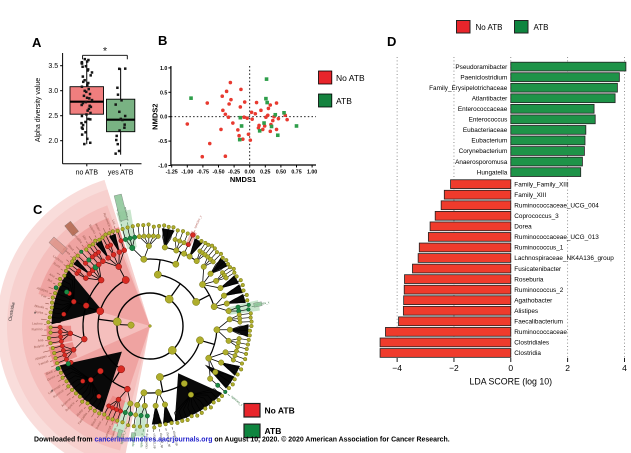 This screenshot has height=453, width=631. Describe the element at coordinates (53, 116) in the screenshot. I see `svg-text: 2.5` at that location.